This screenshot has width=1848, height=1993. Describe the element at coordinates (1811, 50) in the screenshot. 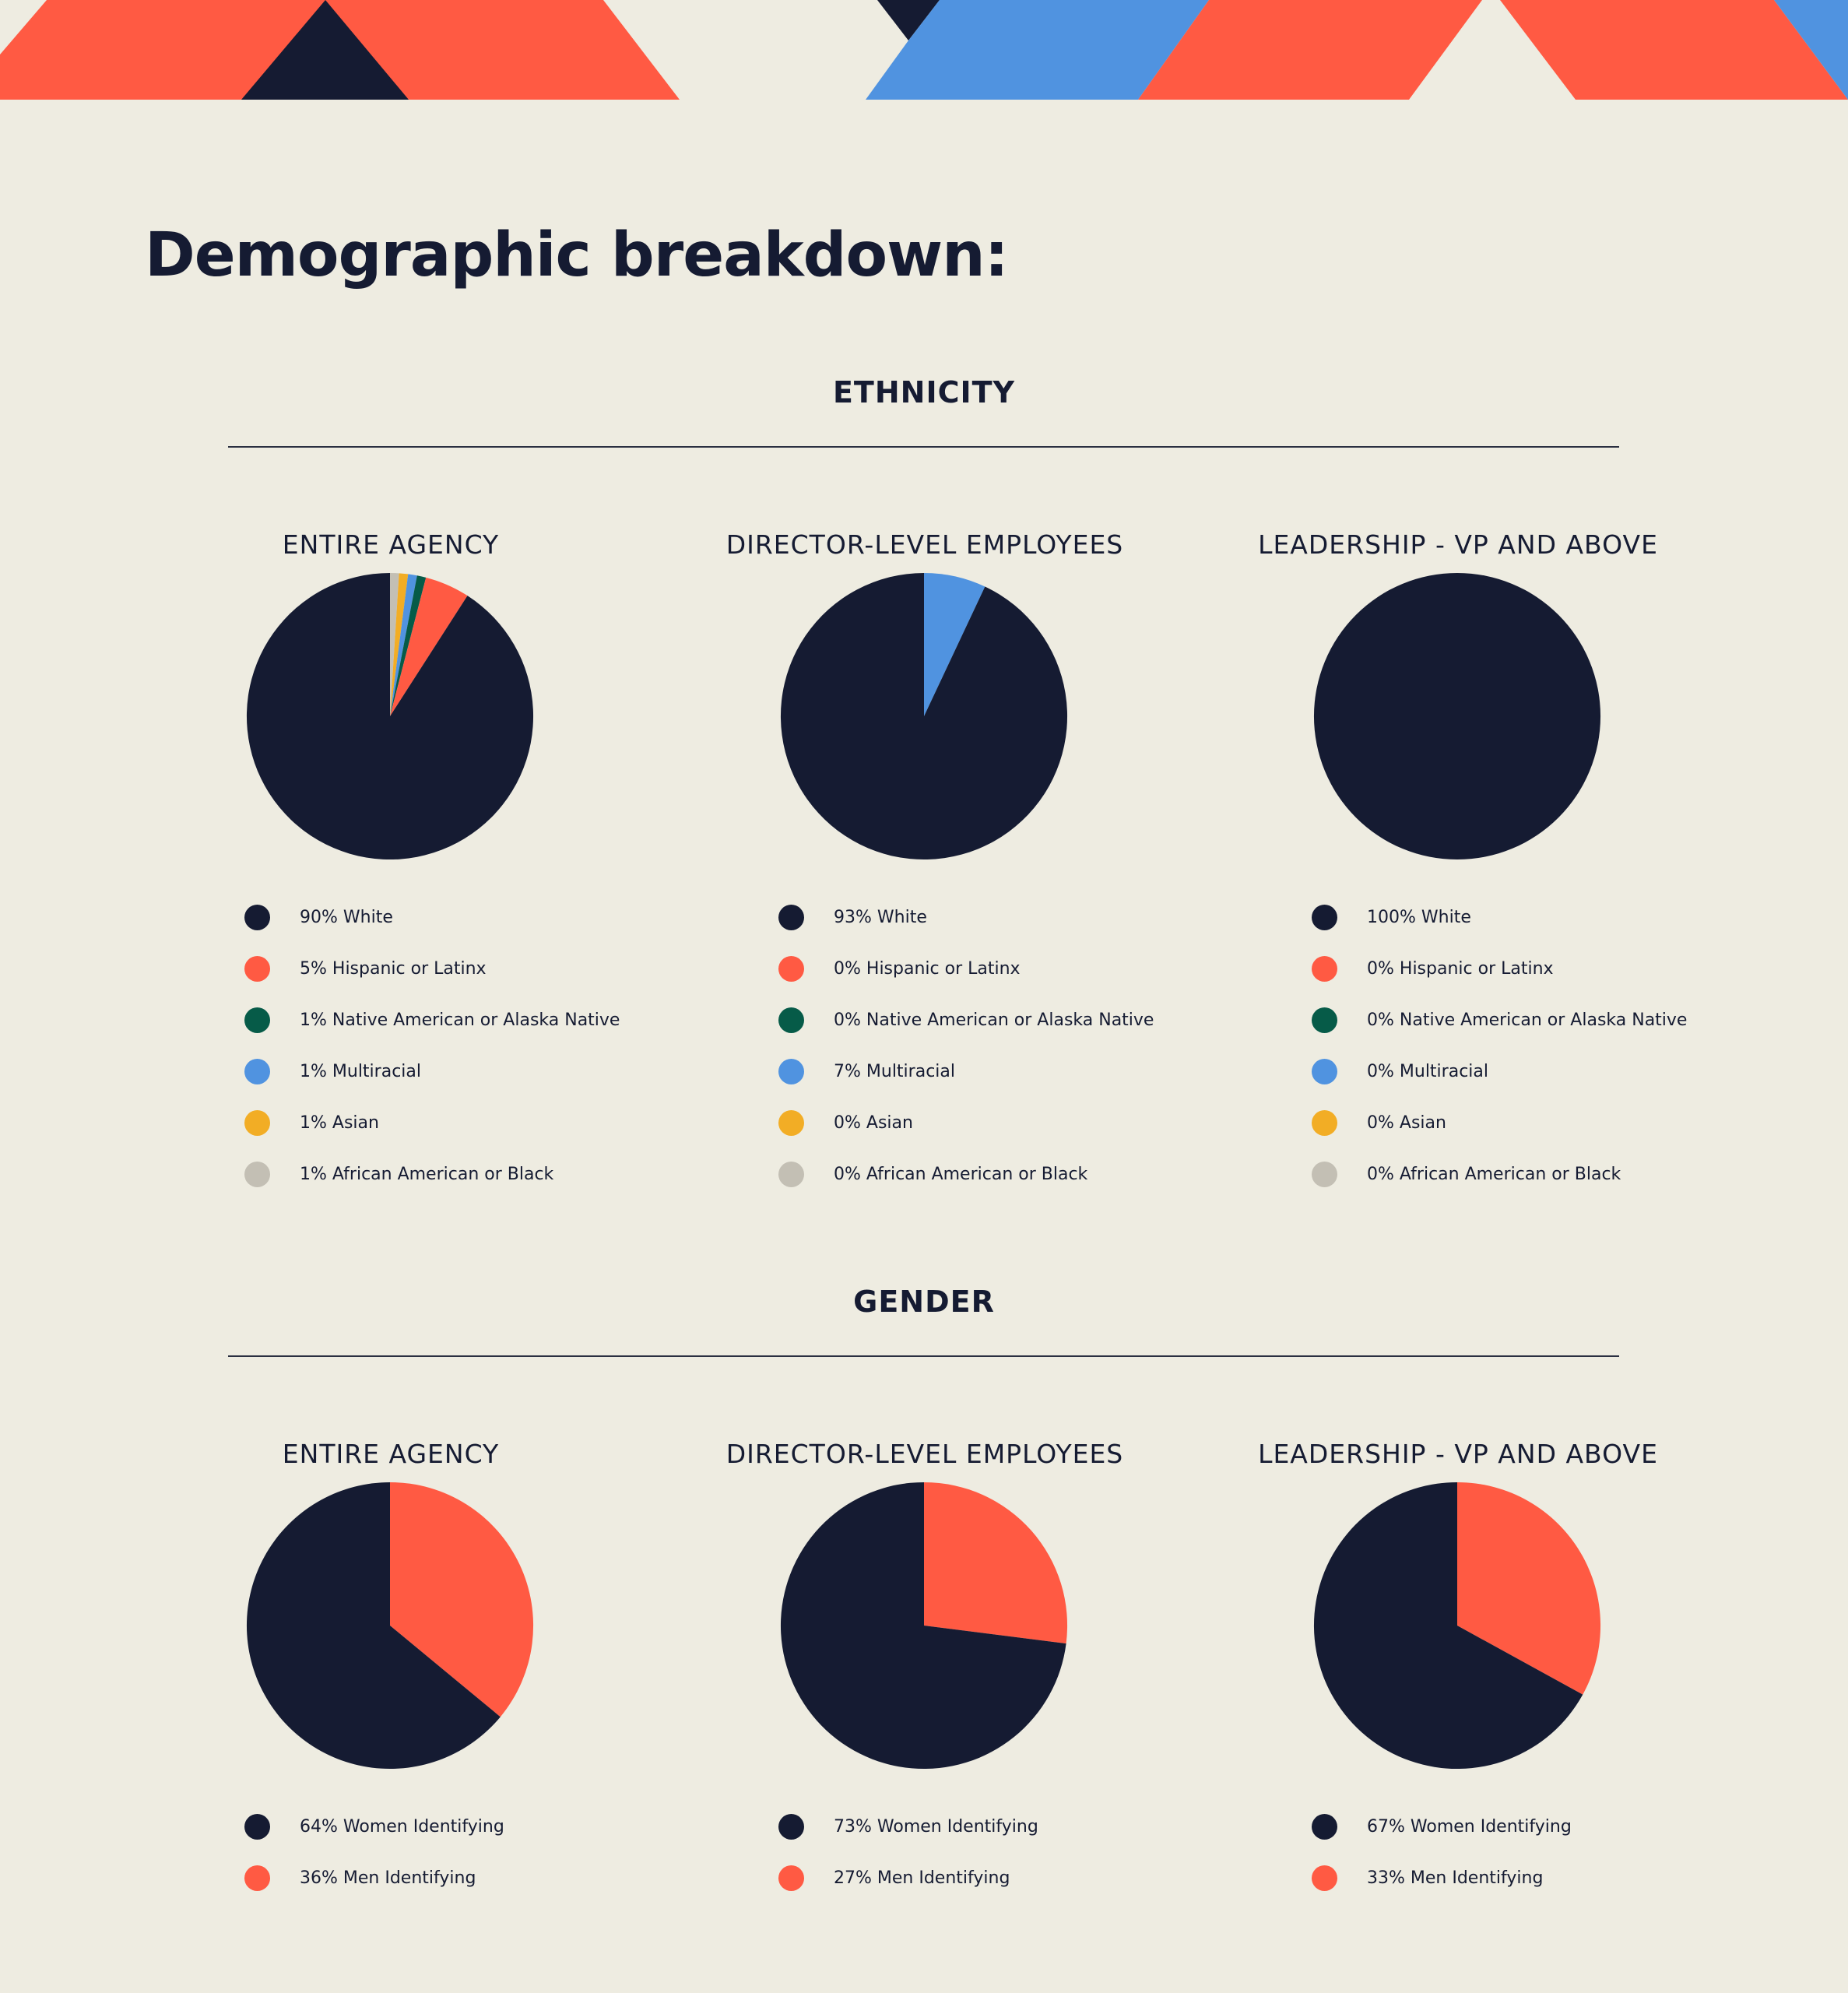

I see `banner-blue-corner` at that location.